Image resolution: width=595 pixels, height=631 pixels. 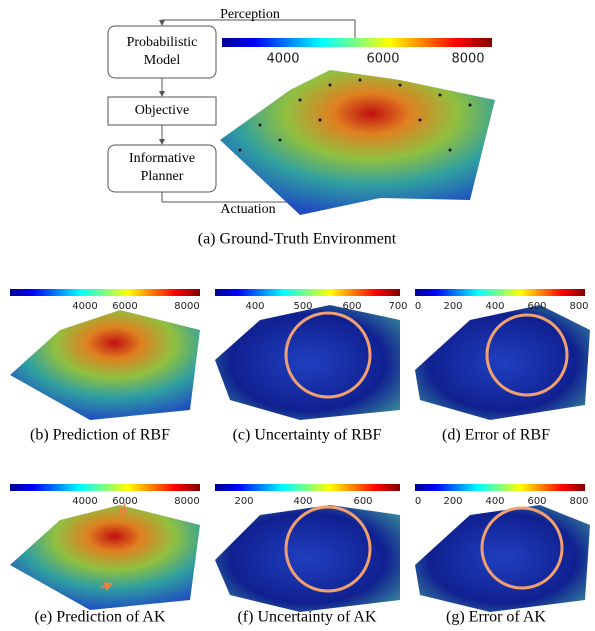 I want to click on perception-label: Perception, so click(x=250, y=14).